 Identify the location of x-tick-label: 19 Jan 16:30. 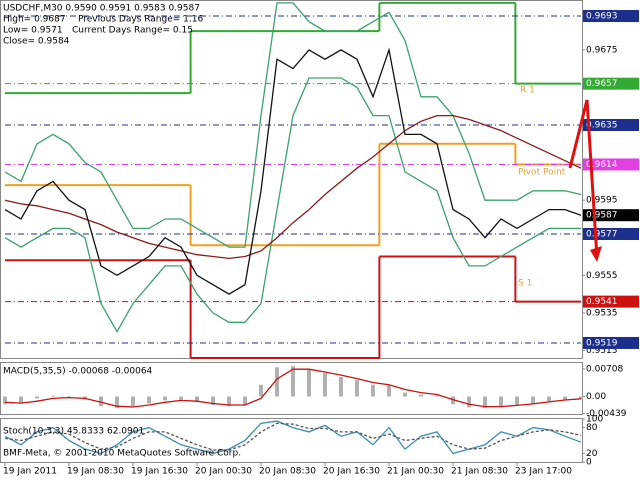
(159, 472).